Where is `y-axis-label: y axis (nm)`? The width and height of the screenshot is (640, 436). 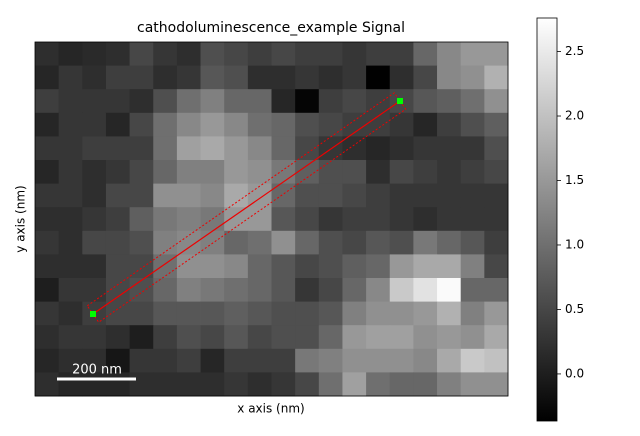
y-axis-label: y axis (nm) is located at coordinates (21, 218).